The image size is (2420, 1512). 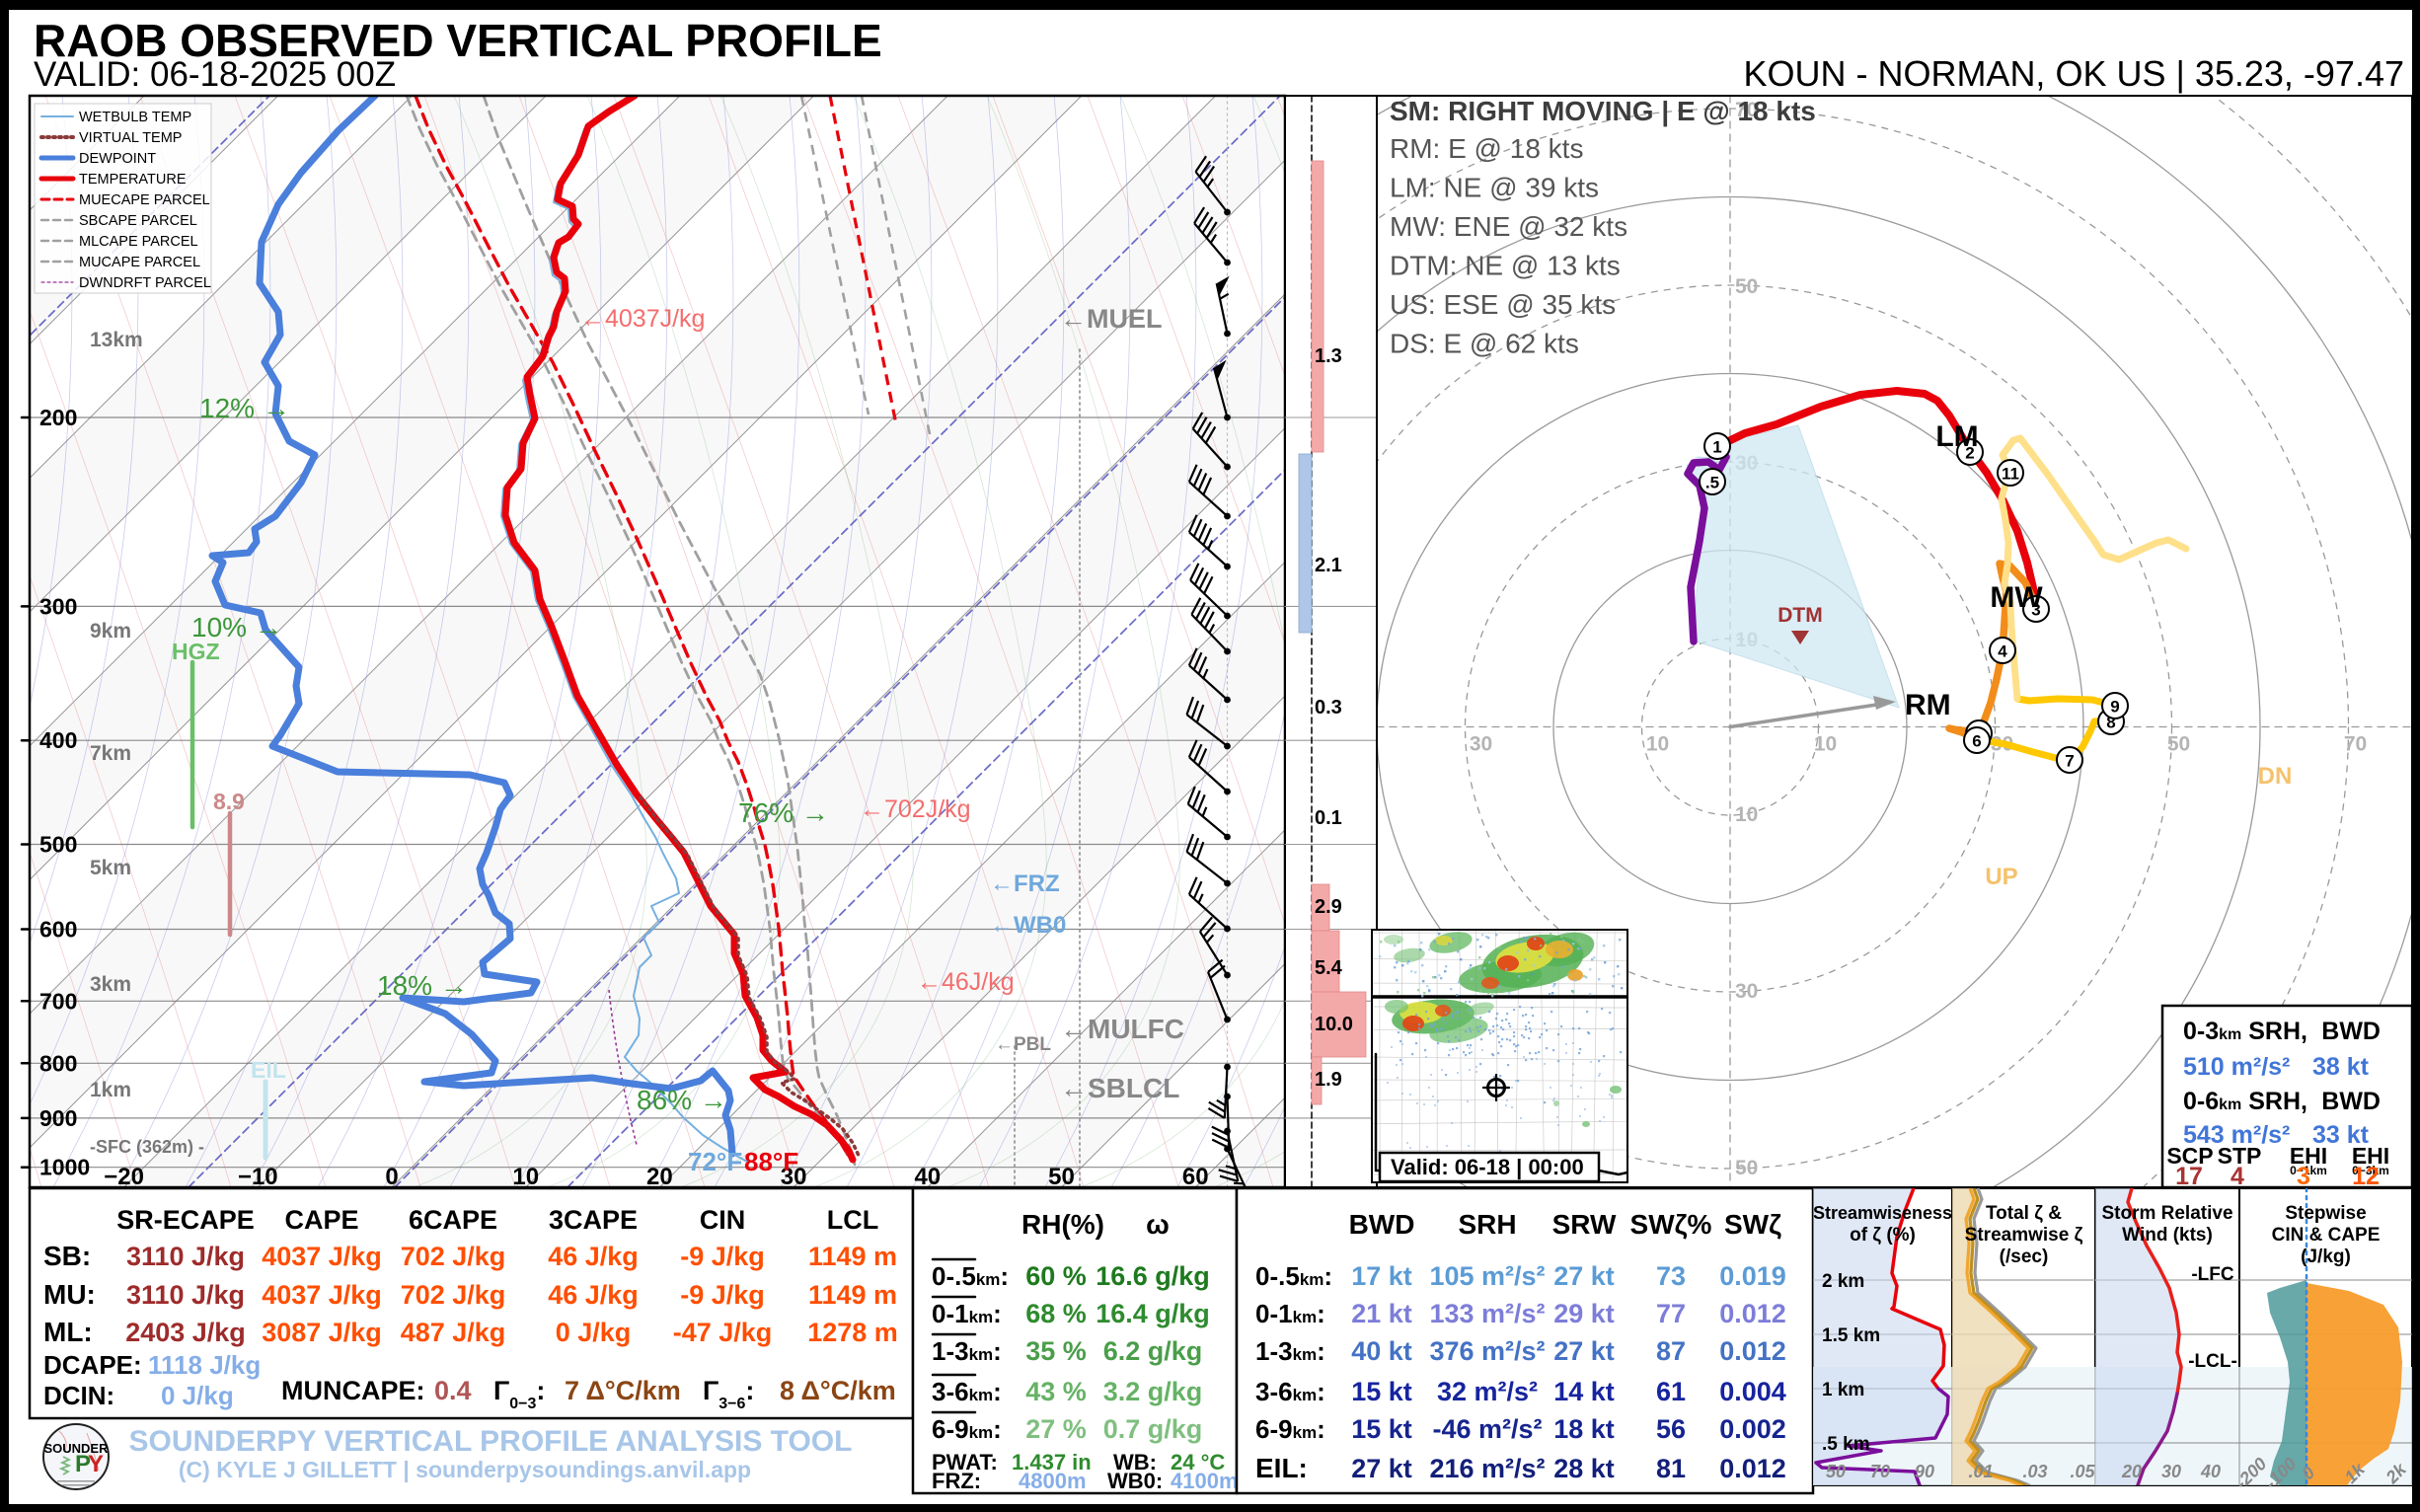 I want to click on svg-text: Y, so click(x=96, y=1464).